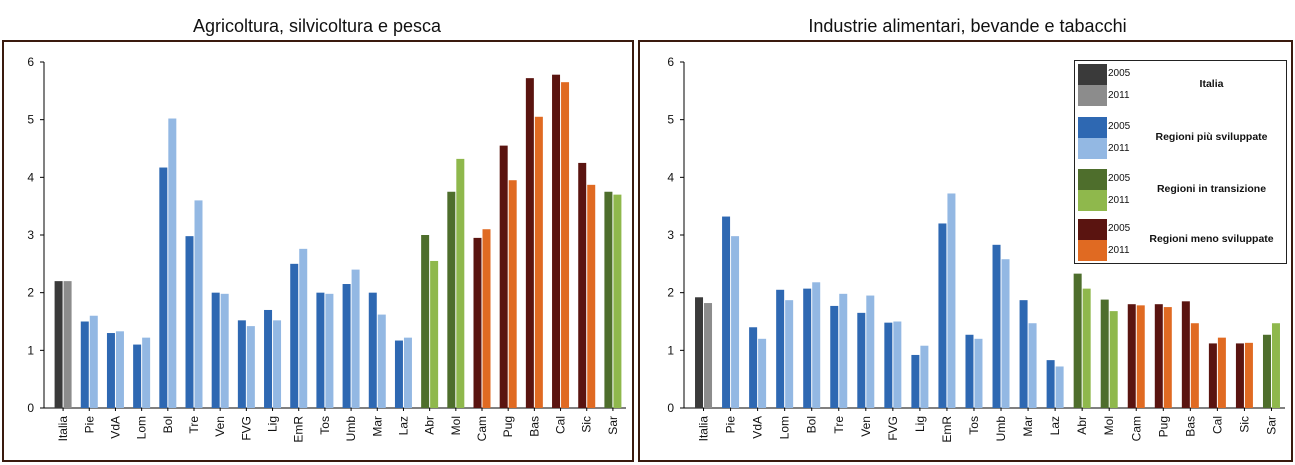  Describe the element at coordinates (951, 300) in the screenshot. I see `bar-emr-2011` at that location.